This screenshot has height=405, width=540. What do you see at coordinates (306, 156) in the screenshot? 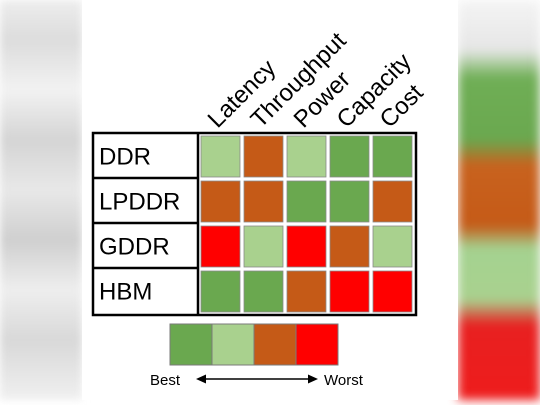
I see `cell-ddr-power` at bounding box center [306, 156].